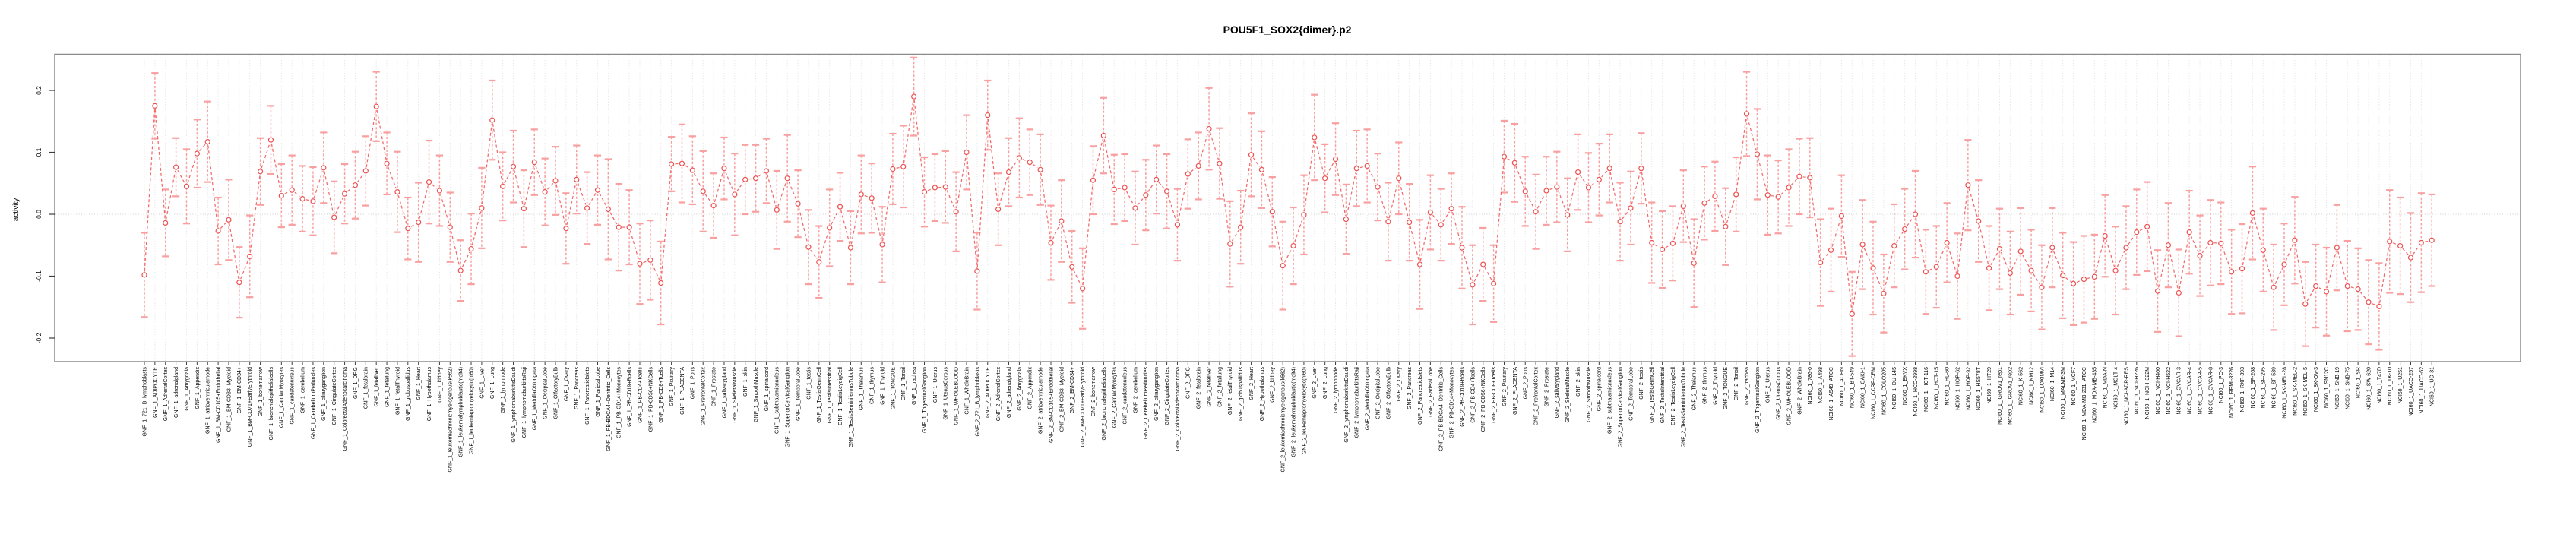 This screenshot has width=2576, height=547. Describe the element at coordinates (672, 386) in the screenshot. I see `x-axis-label: GNF_1_Pituitary` at that location.